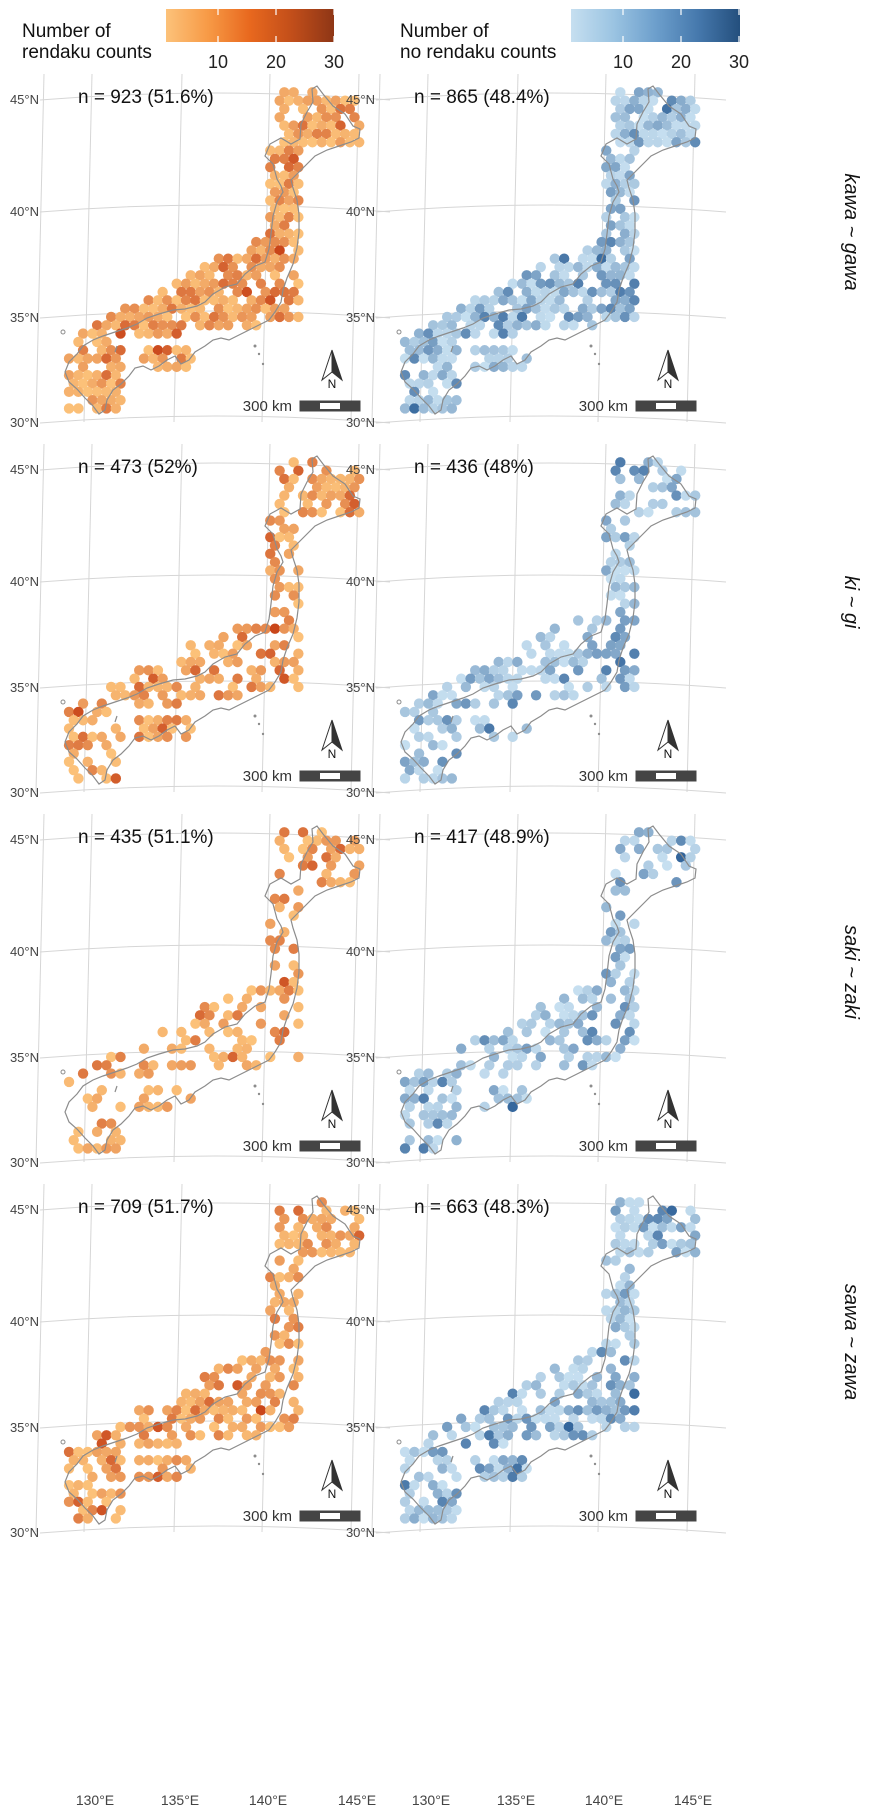 Image resolution: width=869 pixels, height=1813 pixels. Describe the element at coordinates (24, 211) in the screenshot. I see `latitude-label: 40°N` at that location.